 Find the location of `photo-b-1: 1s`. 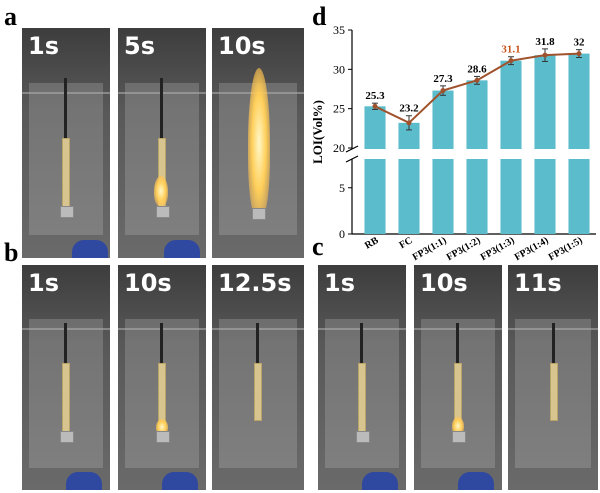

photo-b-1: 1s is located at coordinates (66, 377).